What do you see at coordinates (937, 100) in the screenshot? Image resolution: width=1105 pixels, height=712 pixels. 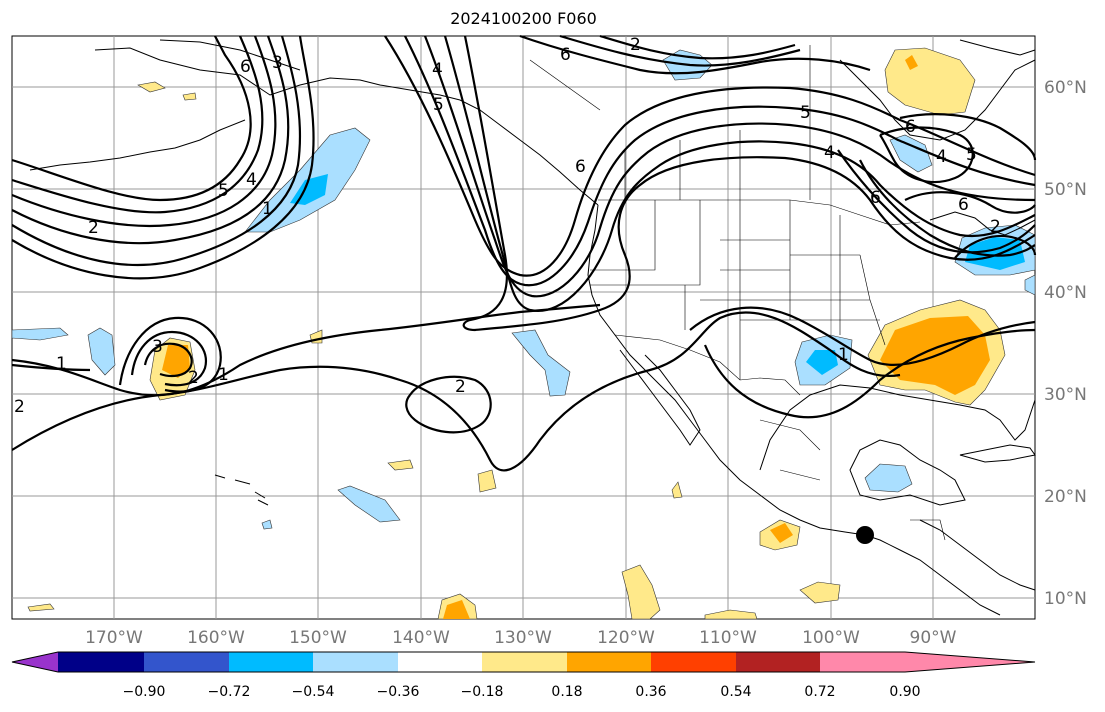 I see `hudson-bay` at bounding box center [937, 100].